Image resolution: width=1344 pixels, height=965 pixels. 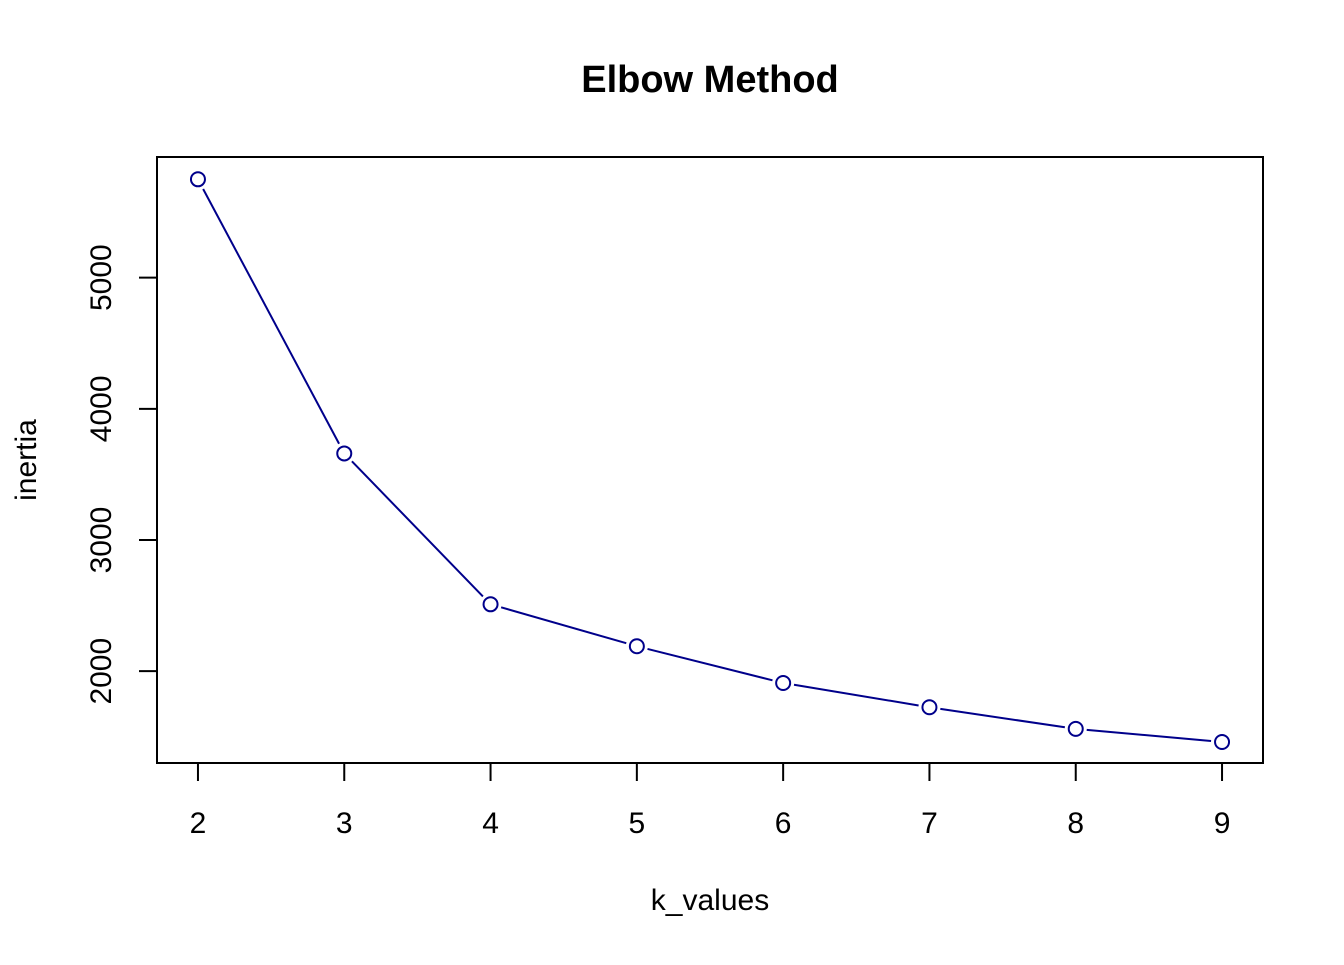 I want to click on x-tick-label: 6, so click(x=783, y=823).